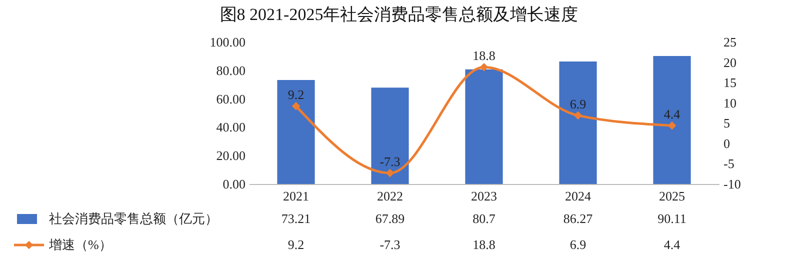 The height and width of the screenshot is (278, 795). Describe the element at coordinates (390, 244) in the screenshot. I see `data-label: -7.3` at that location.